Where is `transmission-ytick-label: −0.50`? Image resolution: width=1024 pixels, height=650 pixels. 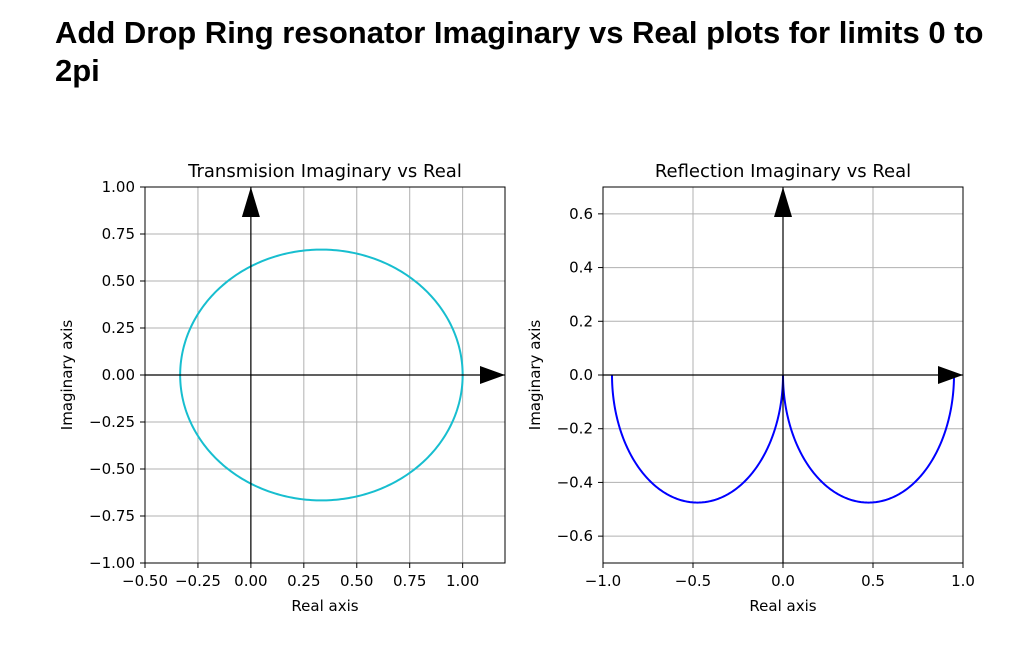 transmission-ytick-label: −0.50 is located at coordinates (112, 469).